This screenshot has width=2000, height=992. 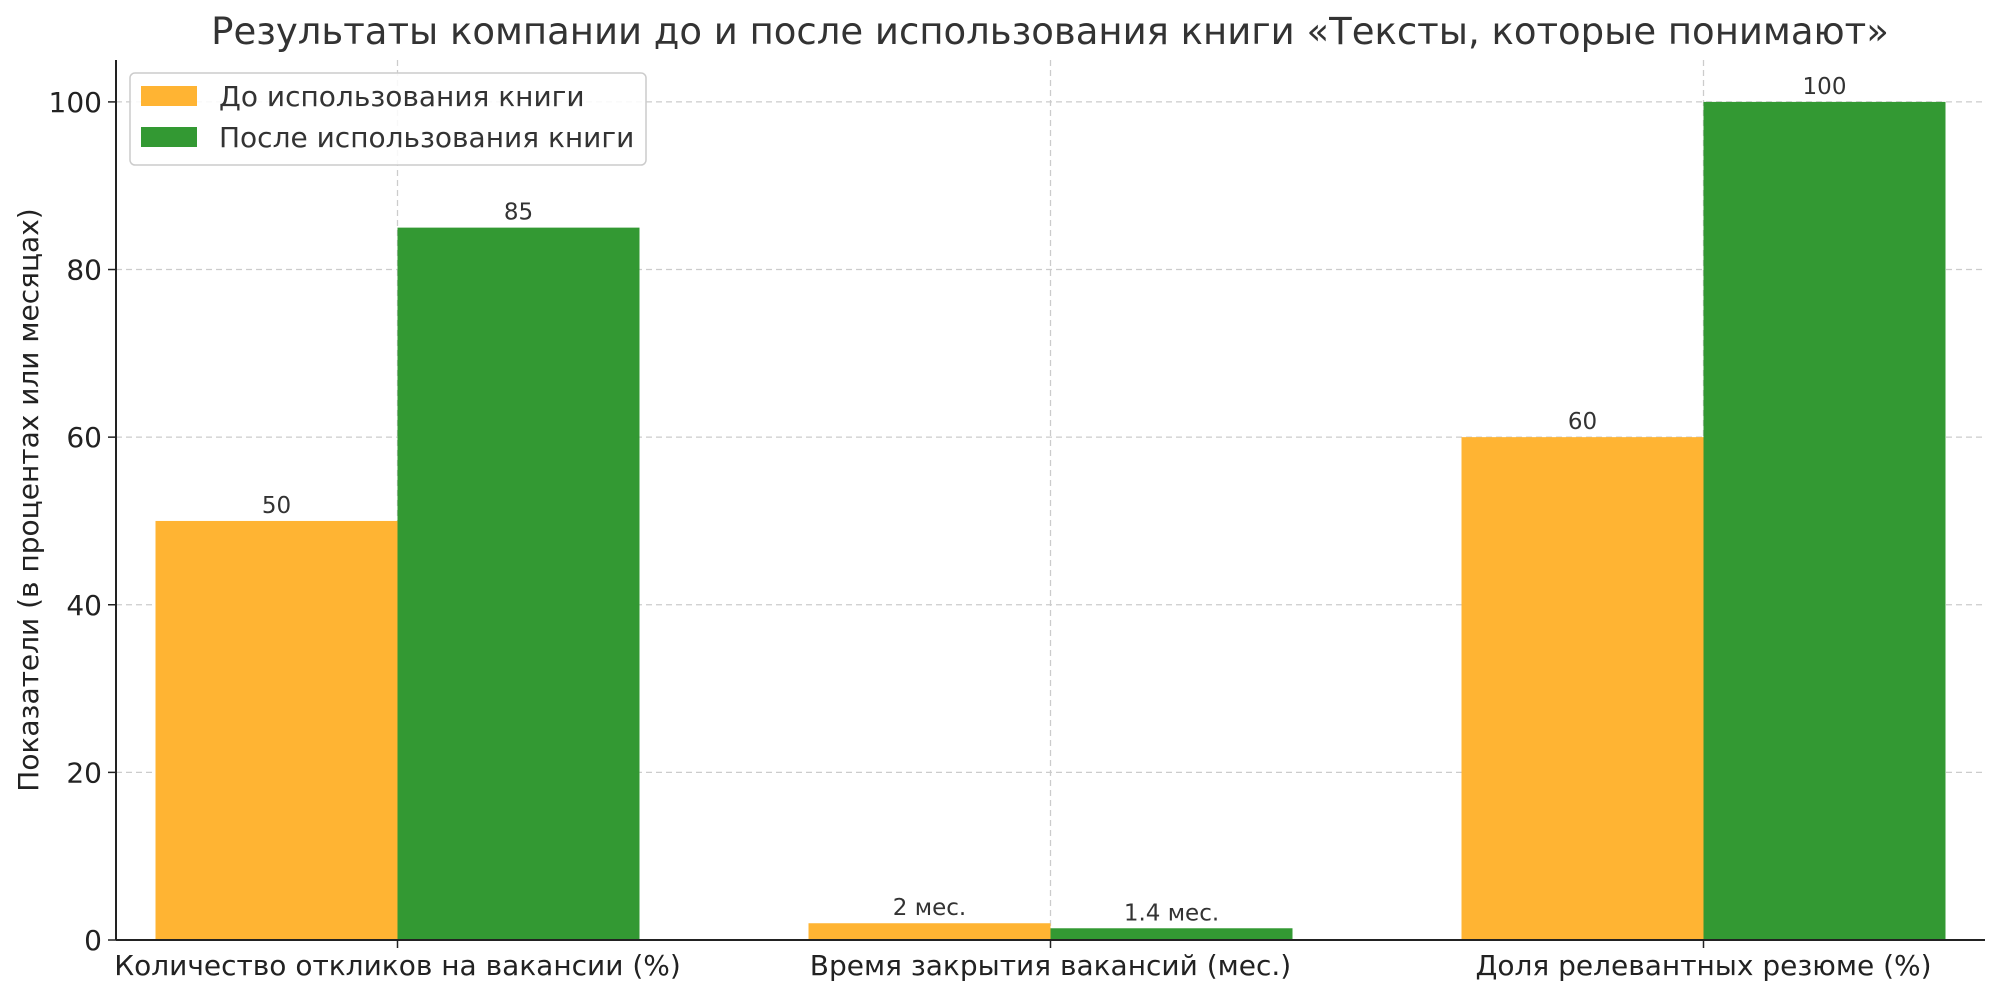 I want to click on y-tick-label: 20, so click(x=84, y=772).